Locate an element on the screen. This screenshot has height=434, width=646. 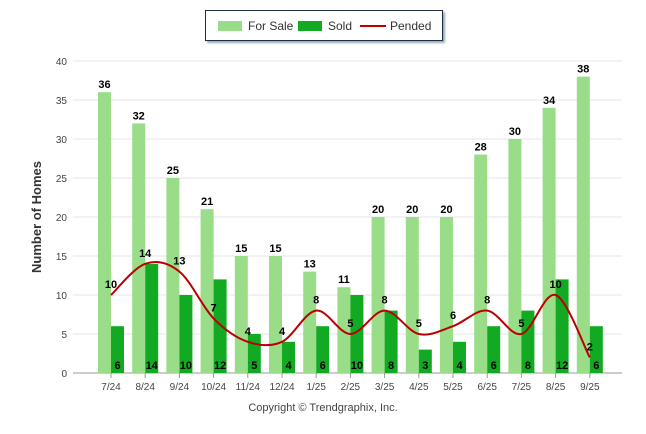
for-sale-value-label: 38 is located at coordinates (583, 70).